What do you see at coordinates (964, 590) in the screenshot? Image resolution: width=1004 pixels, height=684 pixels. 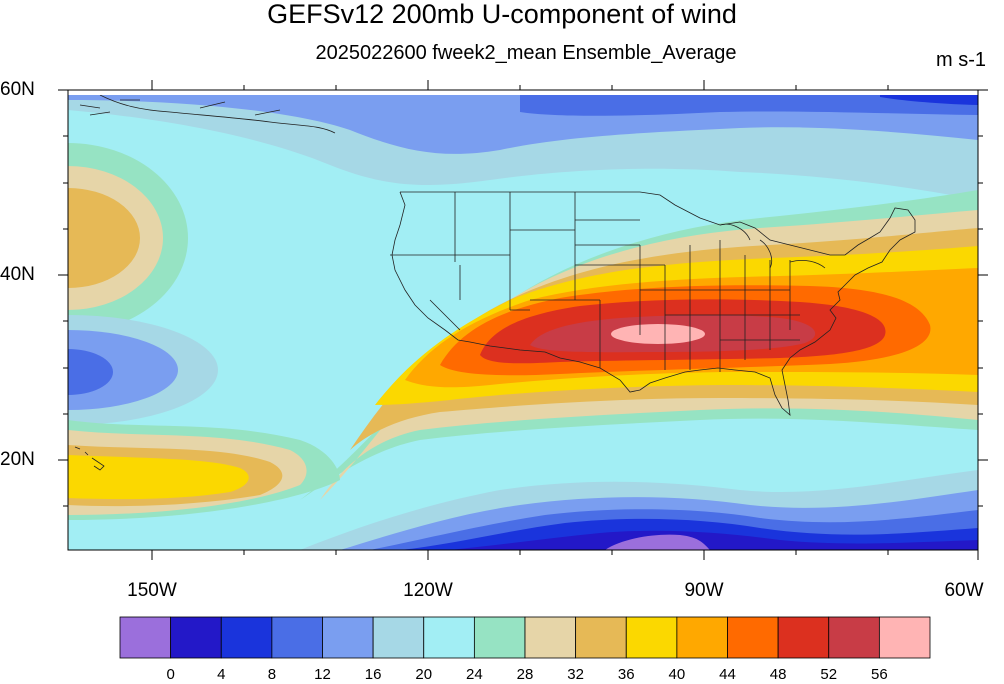 I see `lon-label-60w: 60W` at bounding box center [964, 590].